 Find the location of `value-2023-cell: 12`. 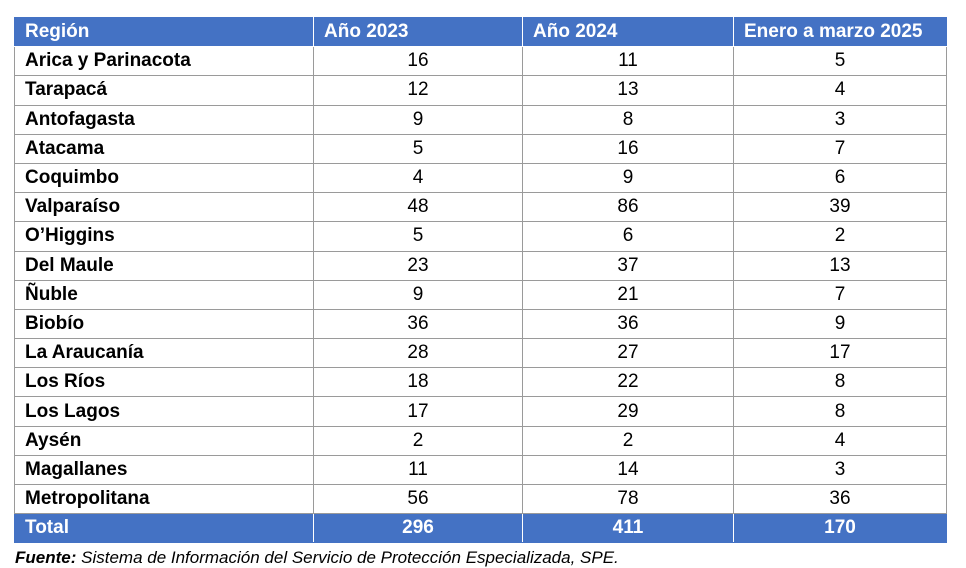

value-2023-cell: 12 is located at coordinates (418, 90).